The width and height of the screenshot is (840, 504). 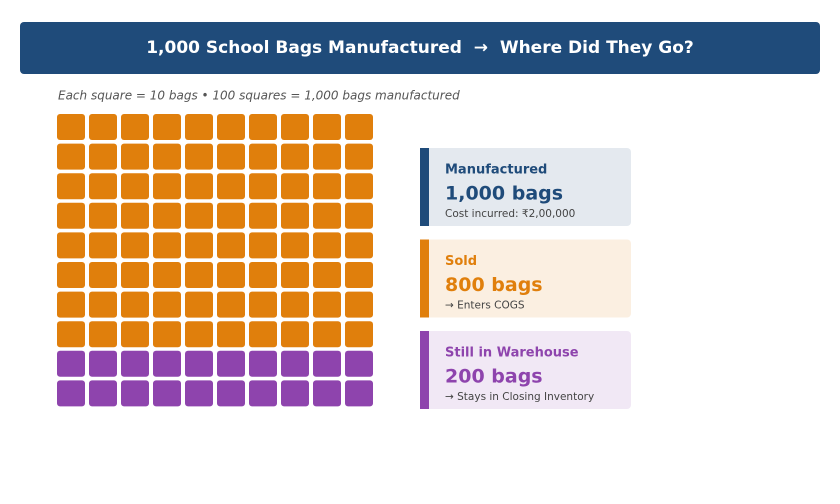 I want to click on card-note: → Stays in Closing Inventory, so click(x=519, y=397).